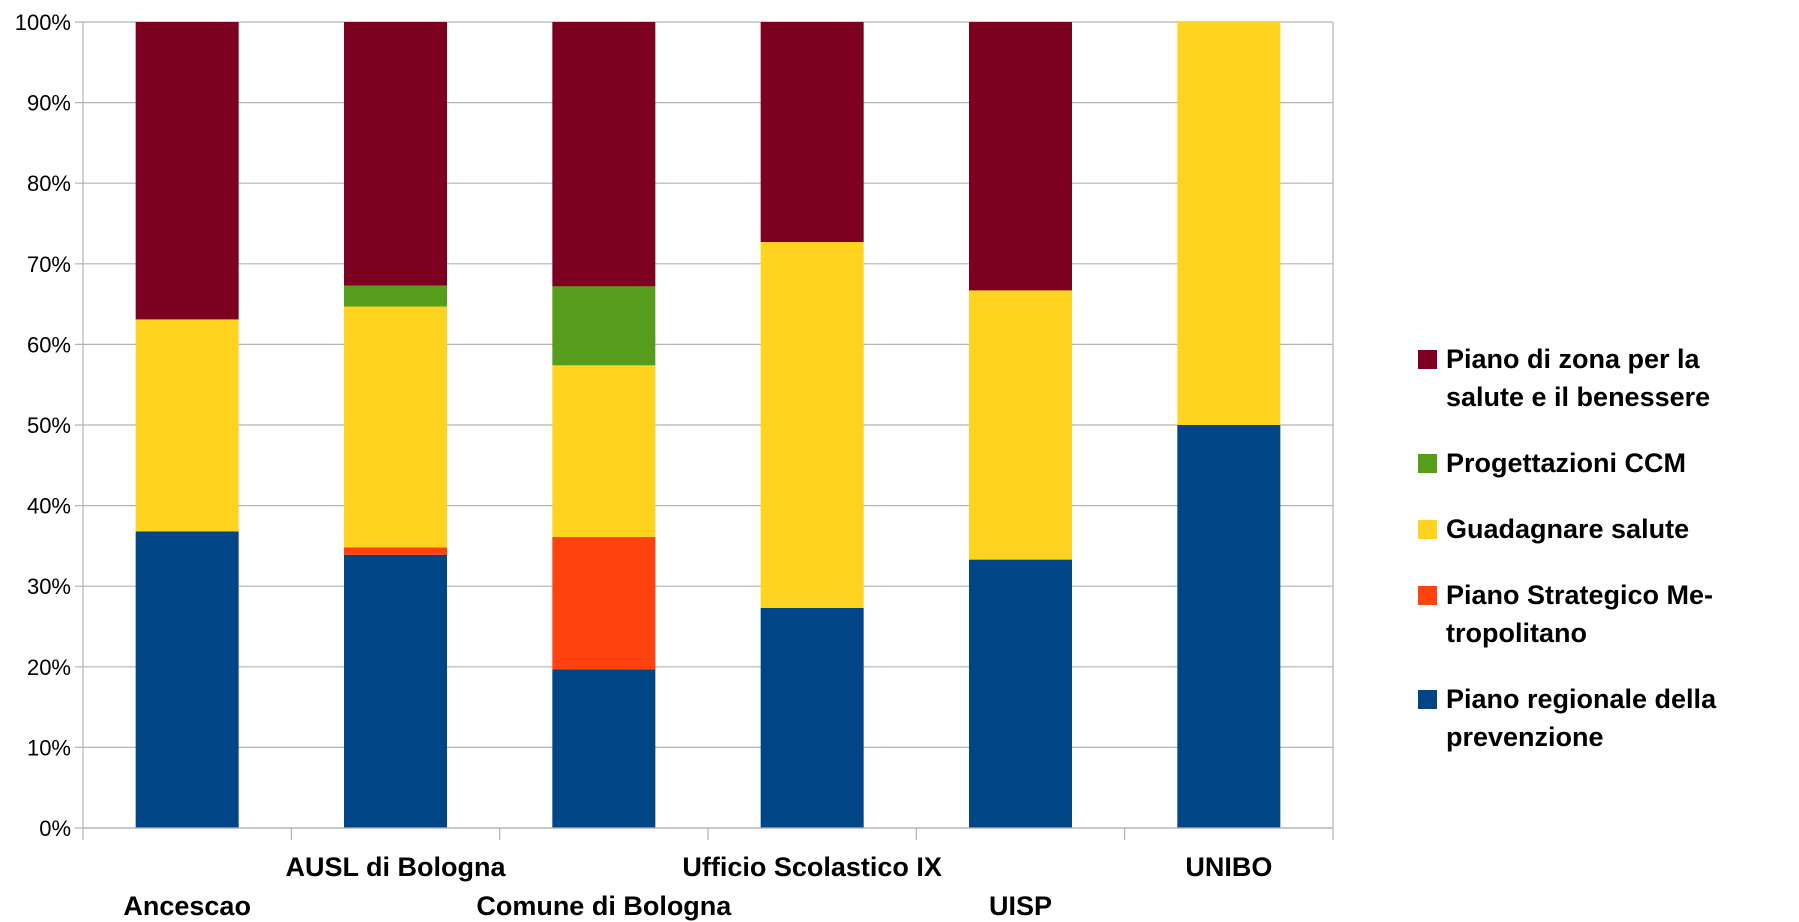  What do you see at coordinates (396, 867) in the screenshot?
I see `x-category-label: AUSL di Bologna` at bounding box center [396, 867].